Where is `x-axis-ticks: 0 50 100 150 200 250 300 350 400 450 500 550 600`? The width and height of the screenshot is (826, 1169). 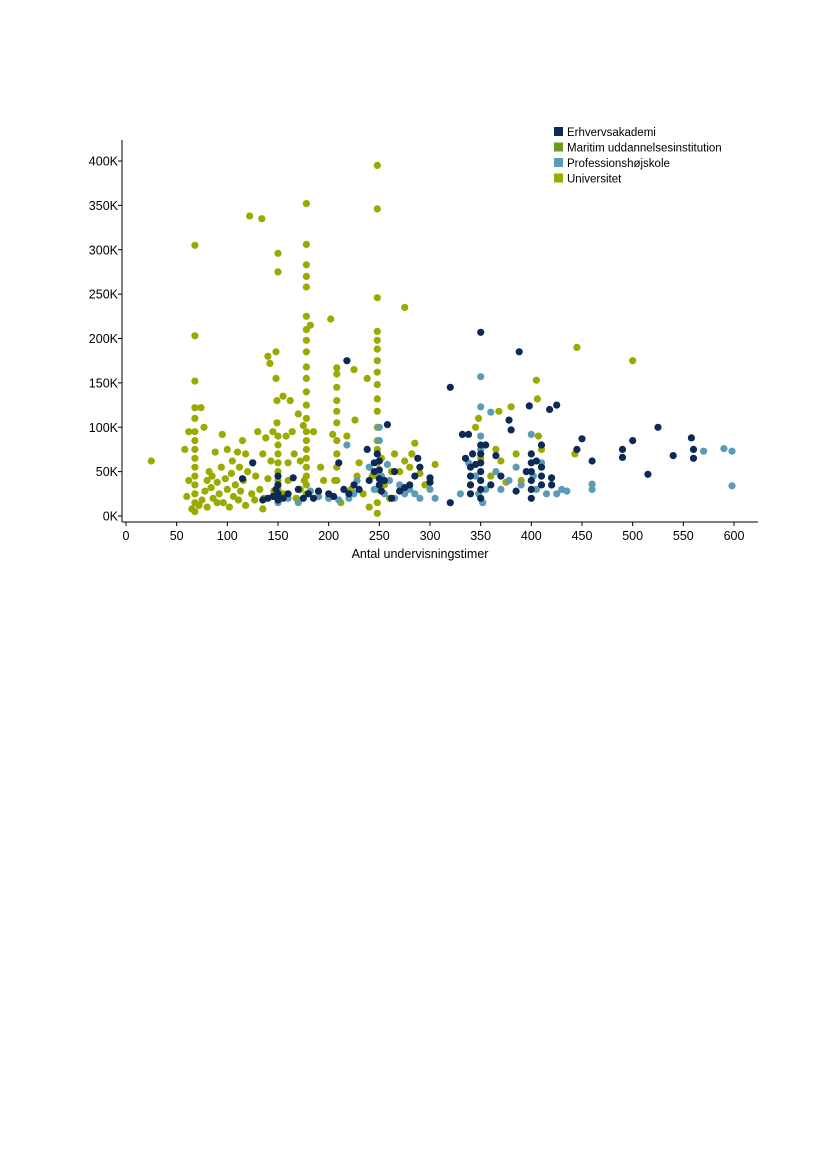 x-axis-ticks: 0 50 100 150 200 250 300 350 400 450 500 550 600 is located at coordinates (433, 532).